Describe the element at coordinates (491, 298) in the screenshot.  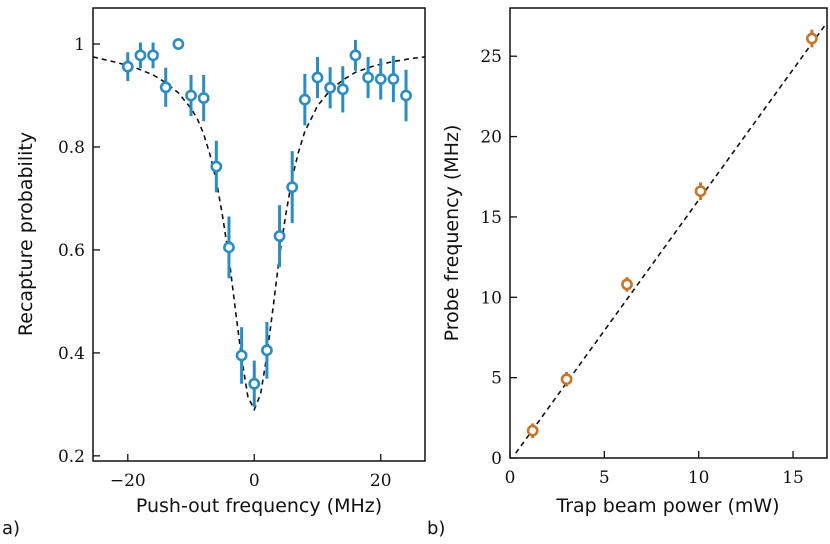
I see `panel-b-y-tick-label: 10` at that location.